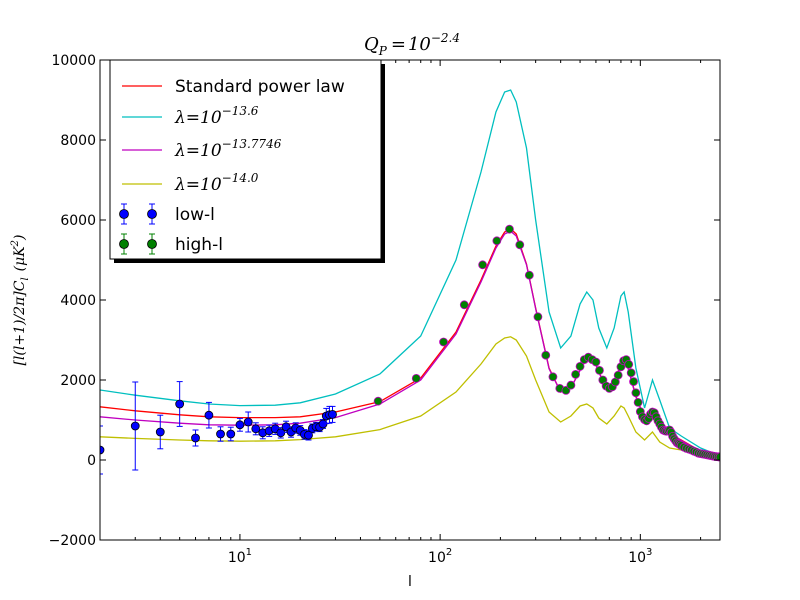 The width and height of the screenshot is (800, 600). What do you see at coordinates (195, 215) in the screenshot?
I see `legend-label: low-l` at bounding box center [195, 215].